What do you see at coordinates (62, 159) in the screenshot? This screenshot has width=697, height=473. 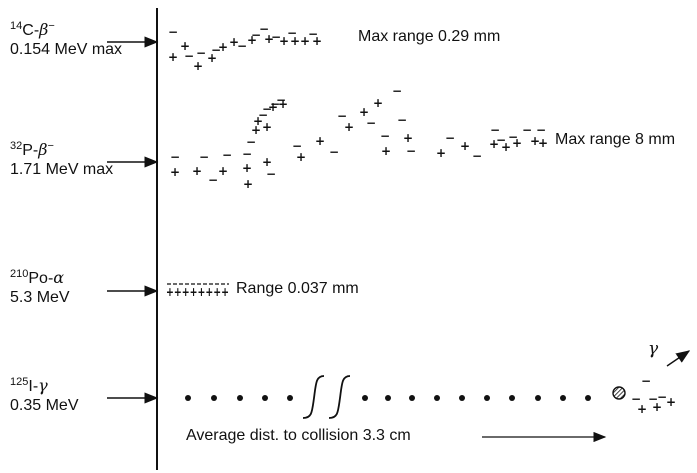 I see `p32-source-label: 32P-β− 1.71 MeV max` at bounding box center [62, 159].